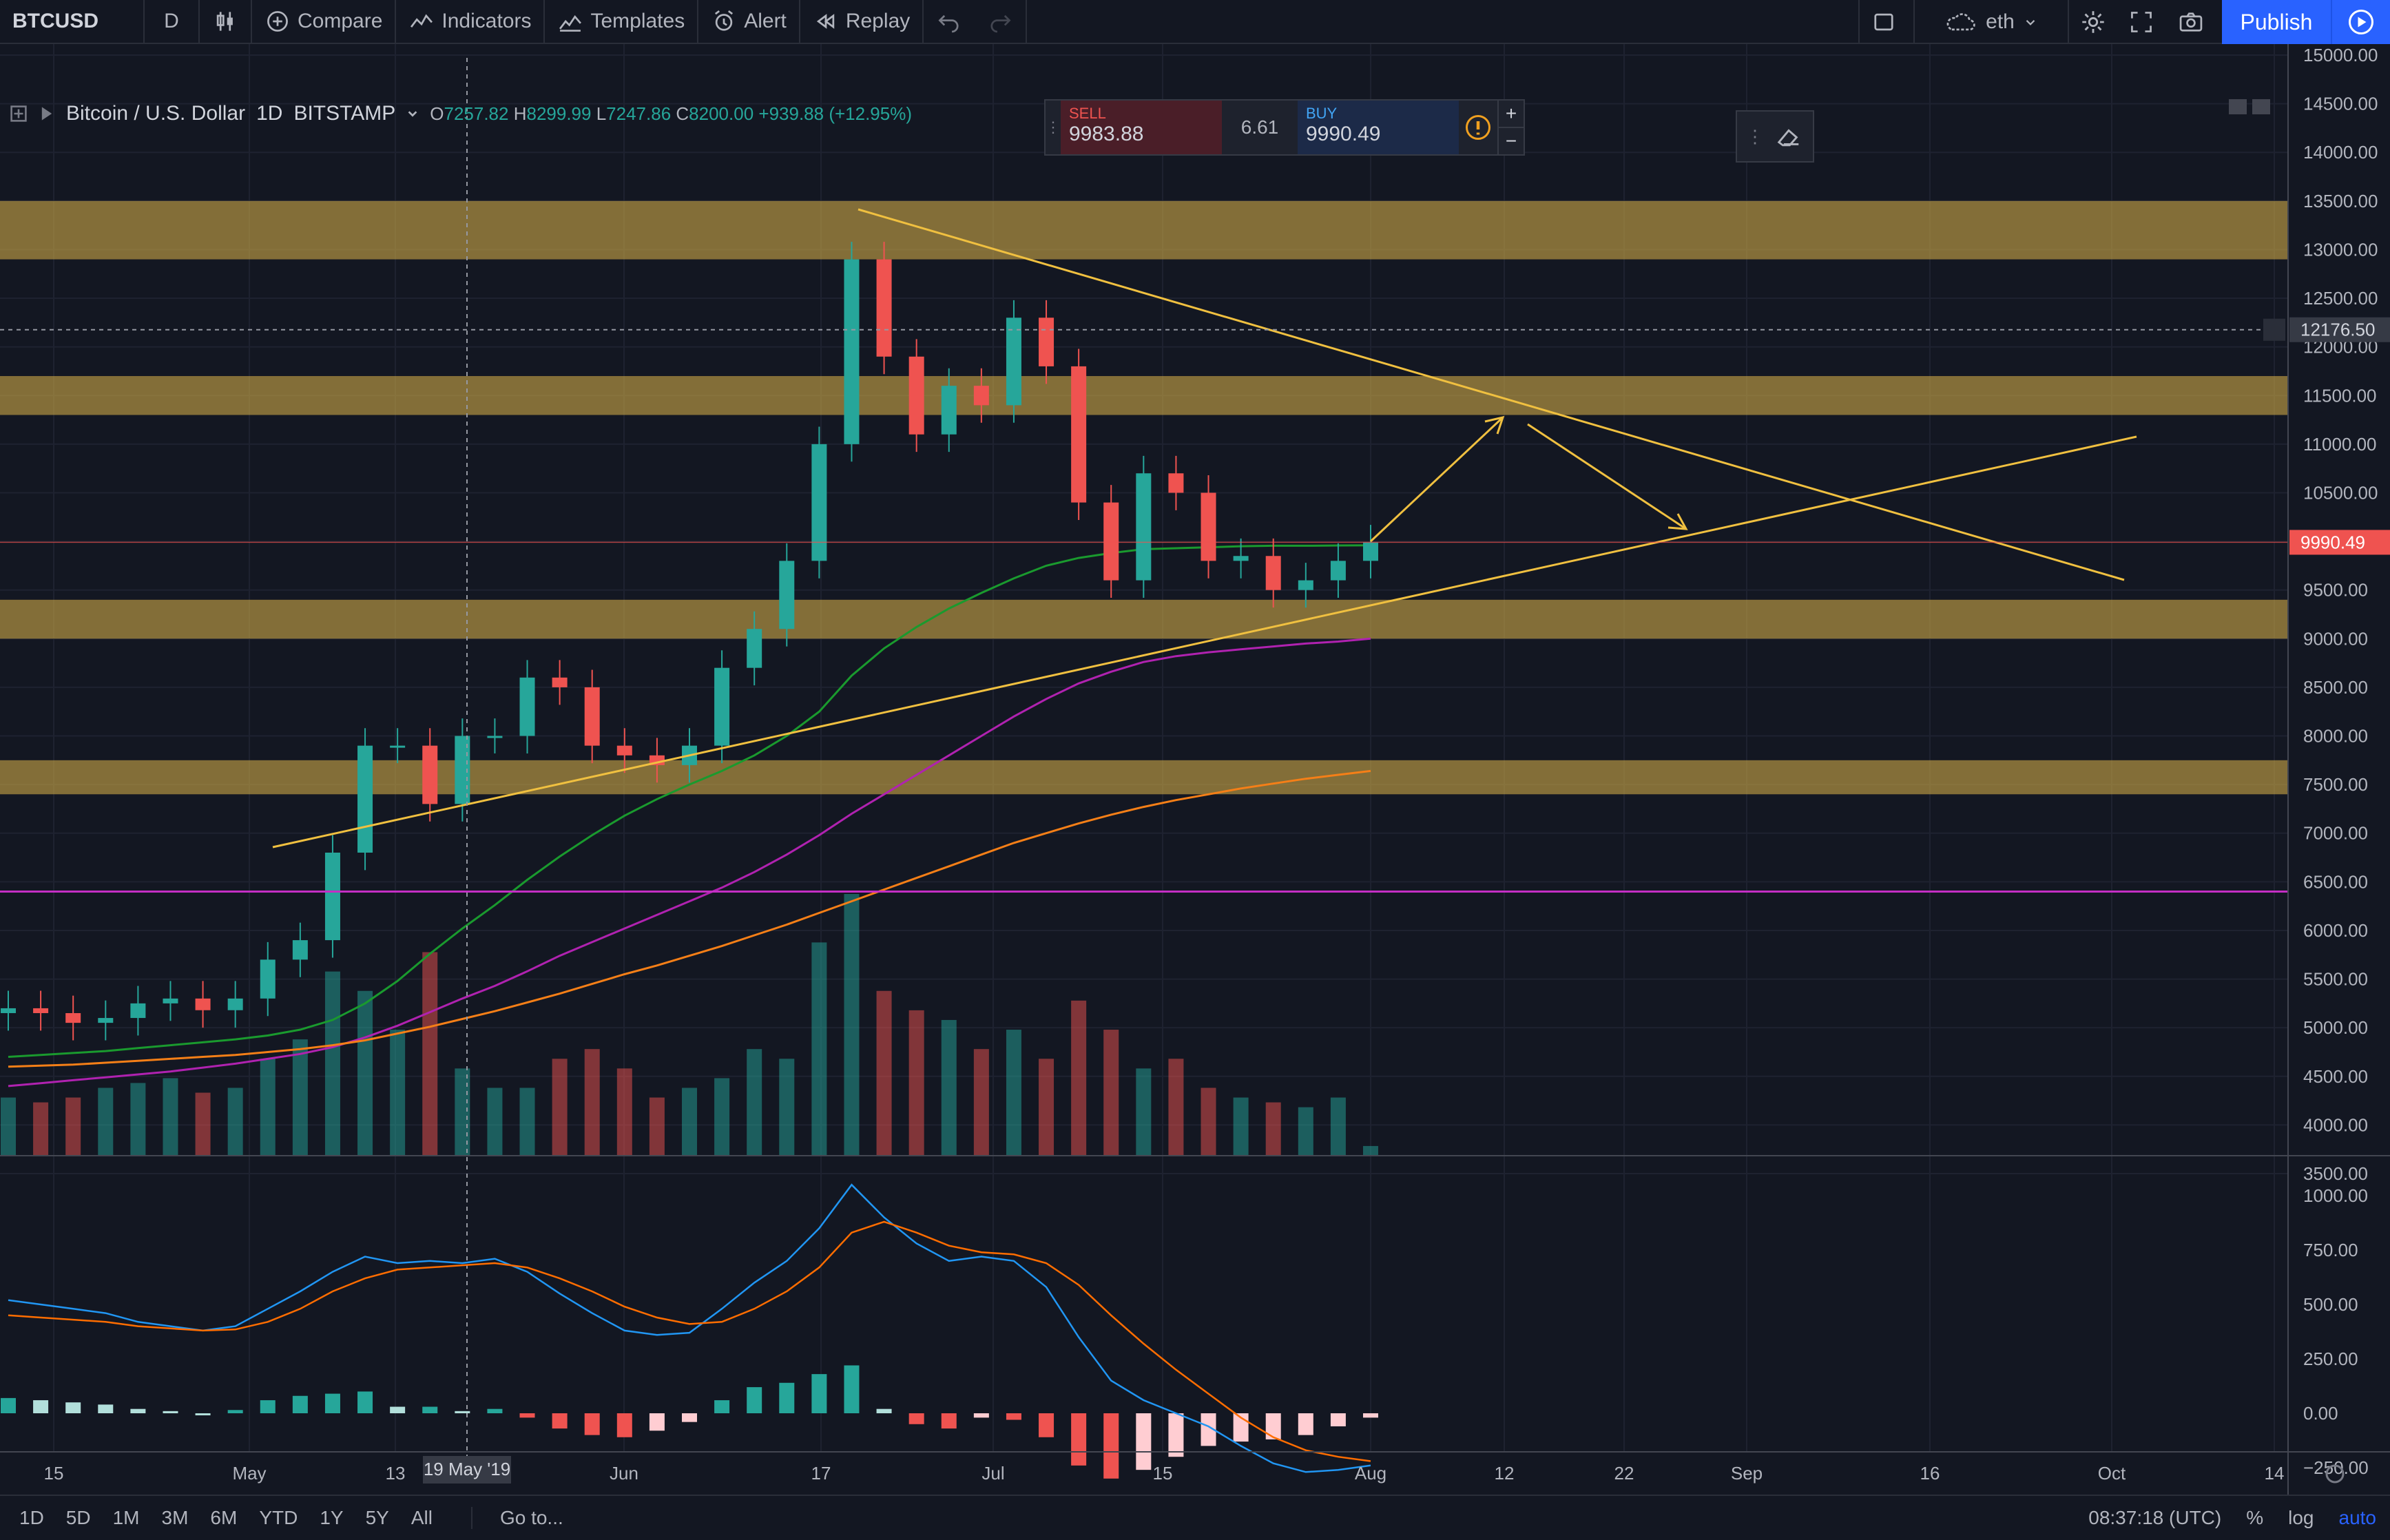 The width and height of the screenshot is (2390, 1540). What do you see at coordinates (2335, 1474) in the screenshot?
I see `axis-settings-button` at bounding box center [2335, 1474].